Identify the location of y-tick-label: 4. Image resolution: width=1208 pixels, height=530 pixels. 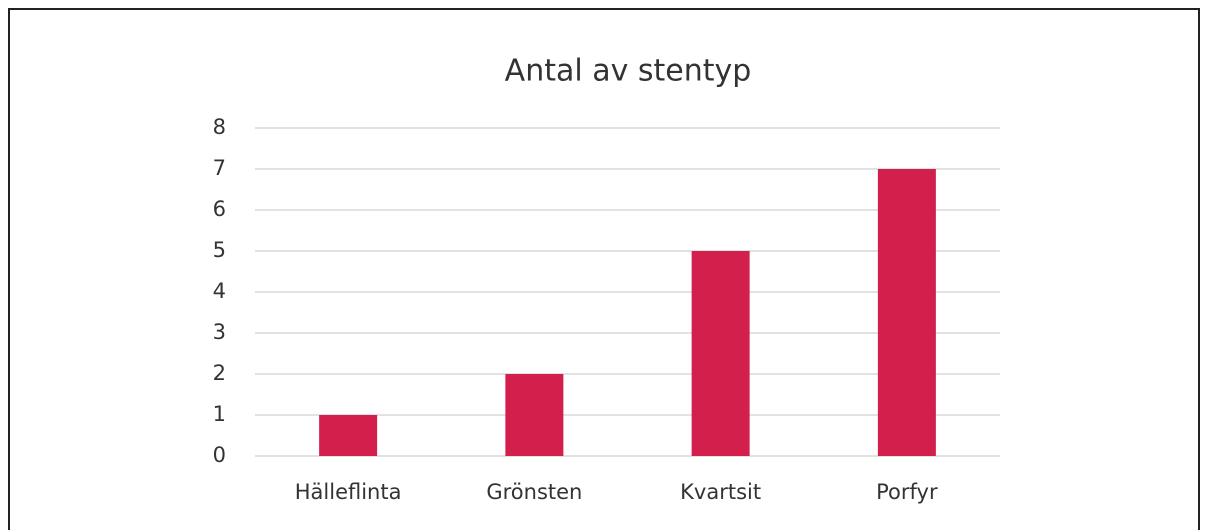
(219, 291).